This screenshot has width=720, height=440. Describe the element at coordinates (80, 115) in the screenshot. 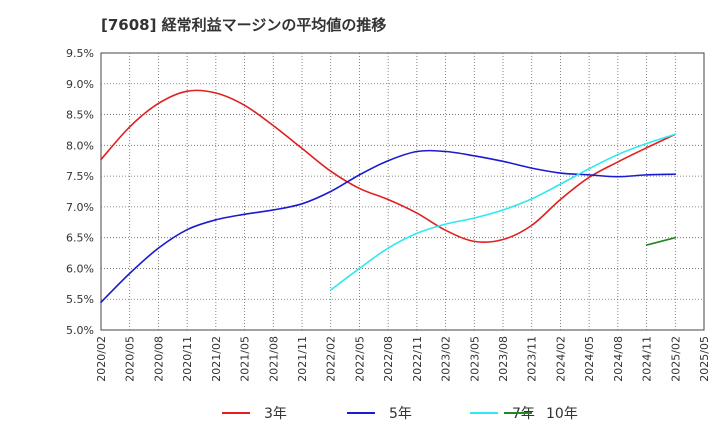

I see `y-tick-label: 8.5%` at that location.